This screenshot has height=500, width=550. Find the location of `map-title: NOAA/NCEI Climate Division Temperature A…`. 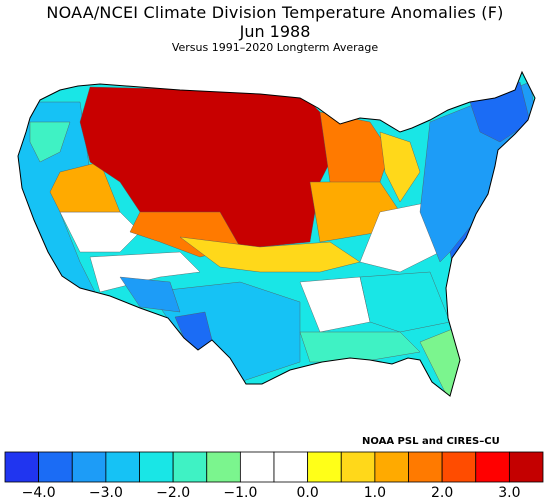

map-title: NOAA/NCEI Climate Division Temperature A… is located at coordinates (275, 12).